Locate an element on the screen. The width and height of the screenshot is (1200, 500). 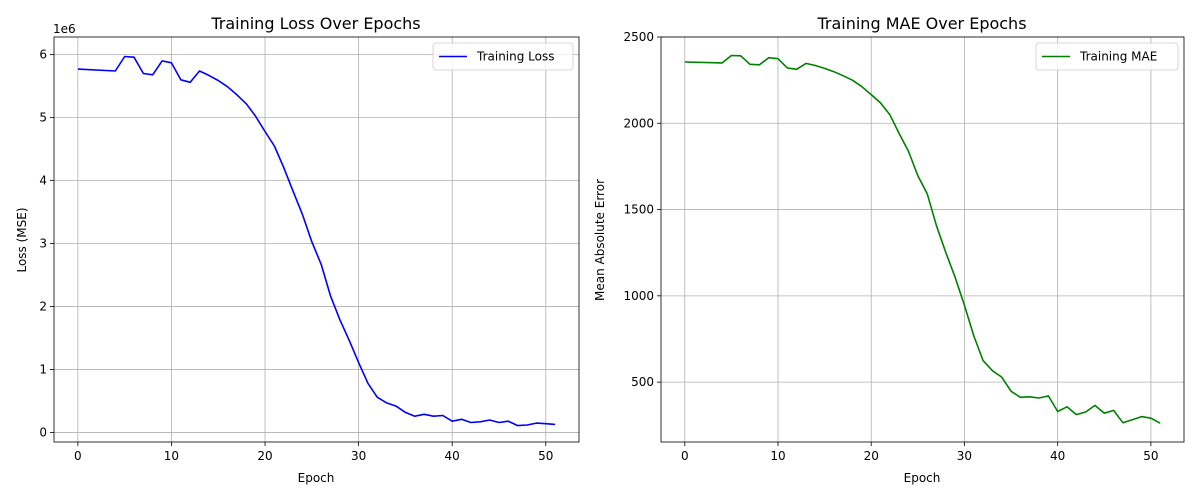
mae-x-tick-label: 40 is located at coordinates (1057, 456).